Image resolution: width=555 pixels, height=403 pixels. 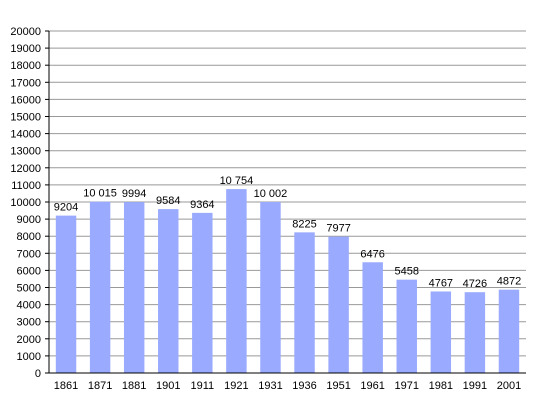 I want to click on data-label: 7977, so click(x=338, y=229).